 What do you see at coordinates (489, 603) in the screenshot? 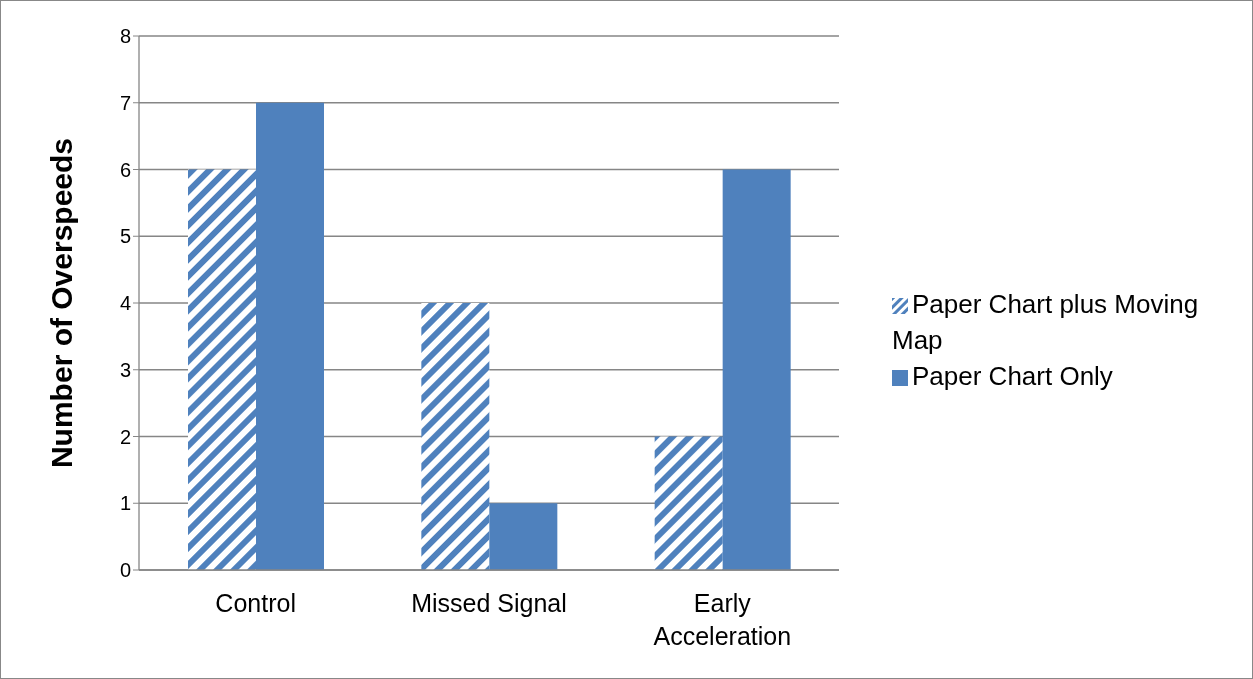
I see `x-tick-label: Missed Signal` at bounding box center [489, 603].